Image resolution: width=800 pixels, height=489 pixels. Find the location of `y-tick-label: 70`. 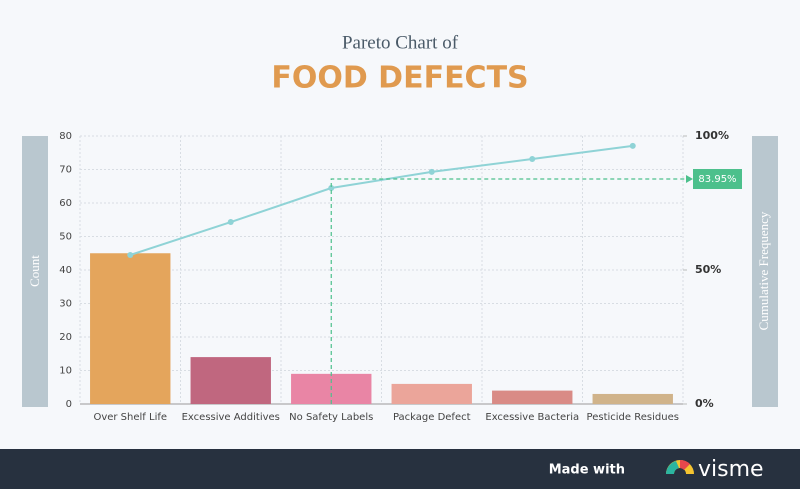

y-tick-label: 70 is located at coordinates (65, 170).